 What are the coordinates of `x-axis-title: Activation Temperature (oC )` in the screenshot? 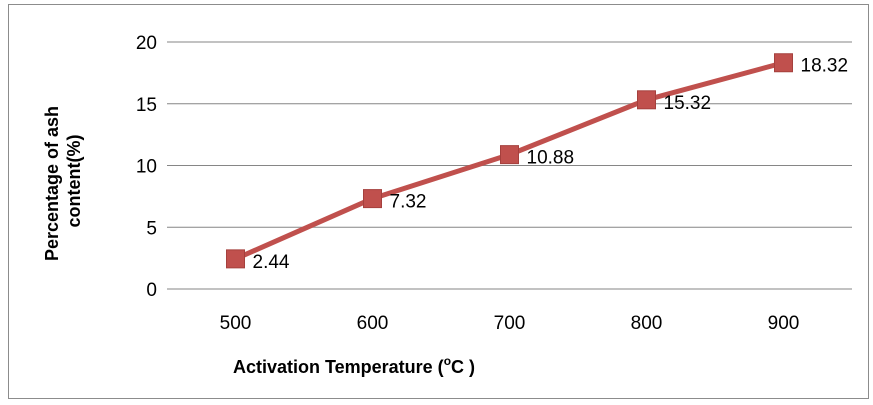 It's located at (354, 365).